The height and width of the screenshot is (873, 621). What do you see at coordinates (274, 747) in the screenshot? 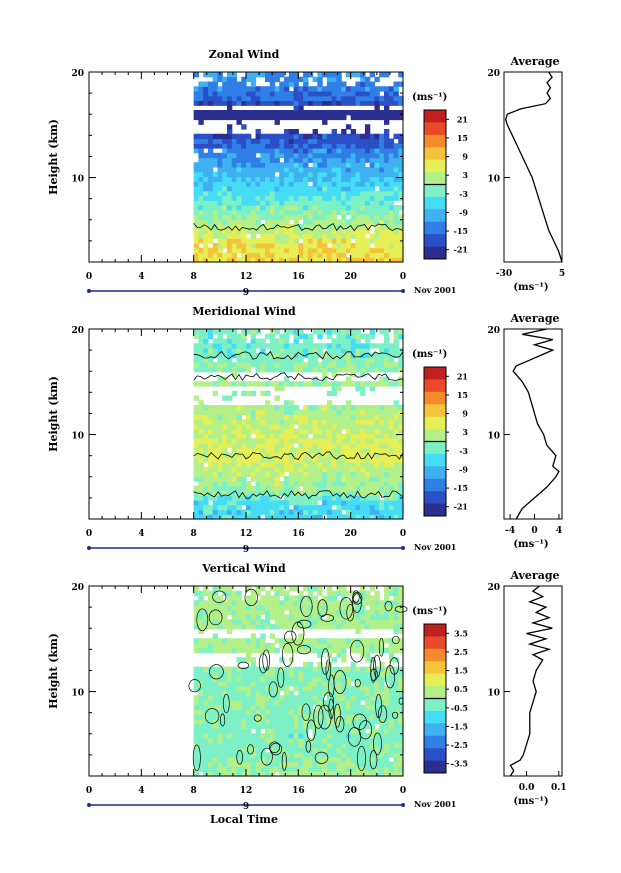
I see `contour-line` at bounding box center [274, 747].